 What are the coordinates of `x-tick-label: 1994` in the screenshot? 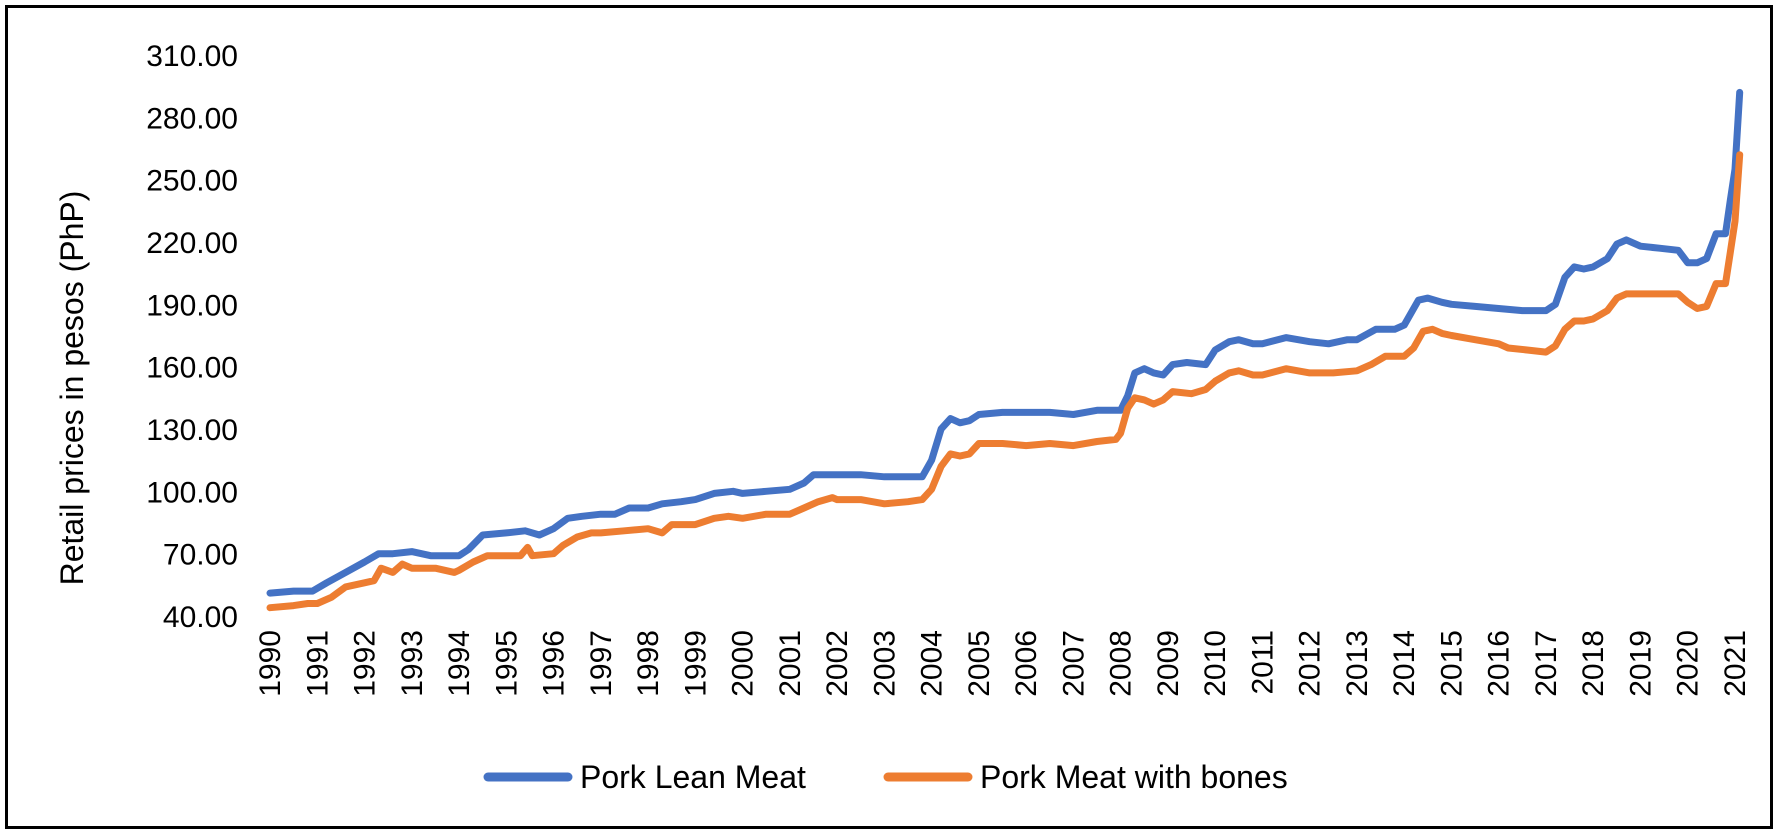 It's located at (459, 663).